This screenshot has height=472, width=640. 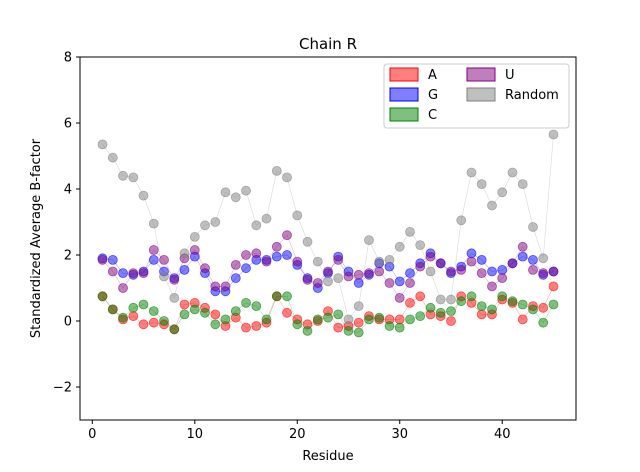 I want to click on x-tick-label: 40, so click(x=502, y=434).